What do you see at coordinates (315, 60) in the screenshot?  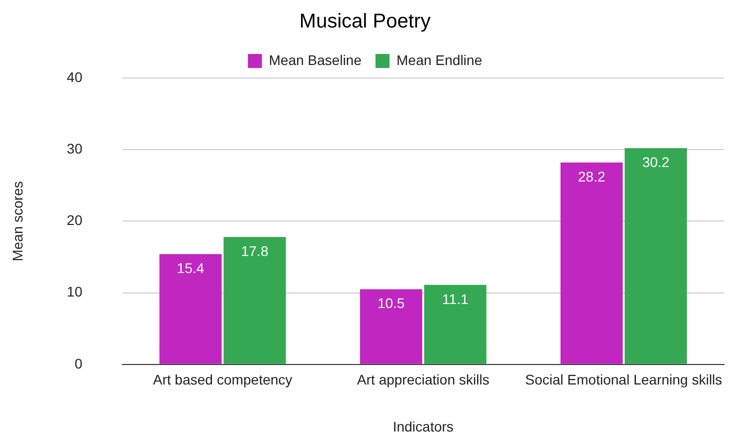 I see `legend-label: Mean Baseline` at bounding box center [315, 60].